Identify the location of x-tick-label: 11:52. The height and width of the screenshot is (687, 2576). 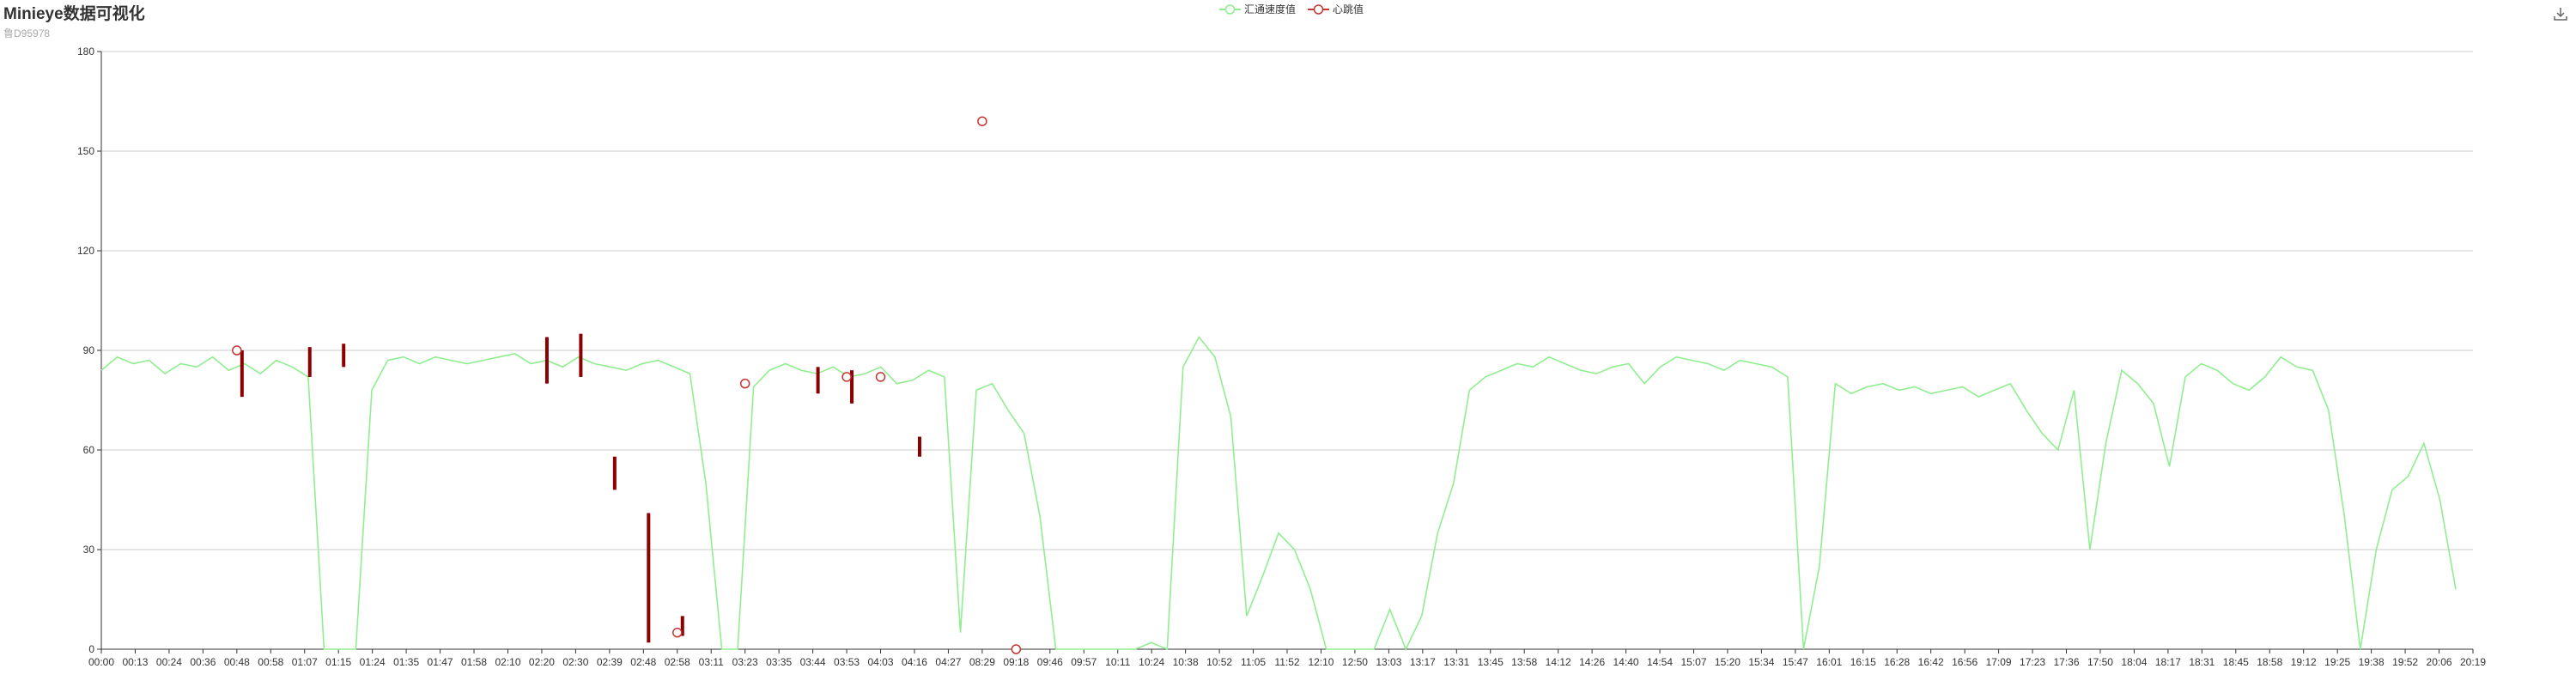
(1287, 662).